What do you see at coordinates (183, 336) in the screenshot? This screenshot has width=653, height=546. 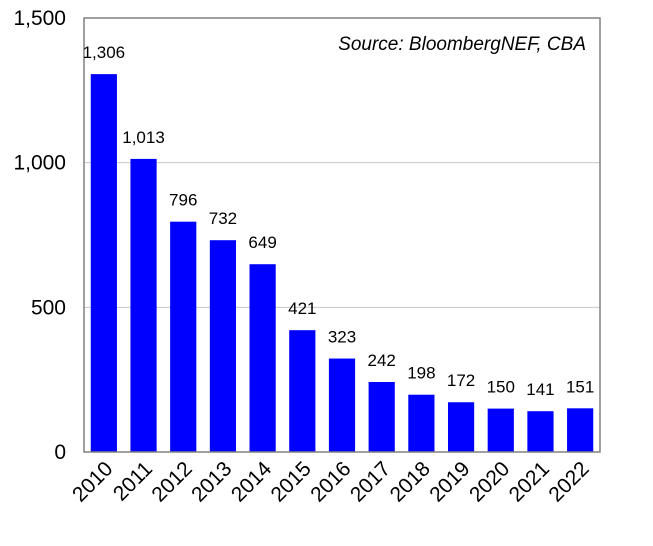 I see `bar-2012` at bounding box center [183, 336].